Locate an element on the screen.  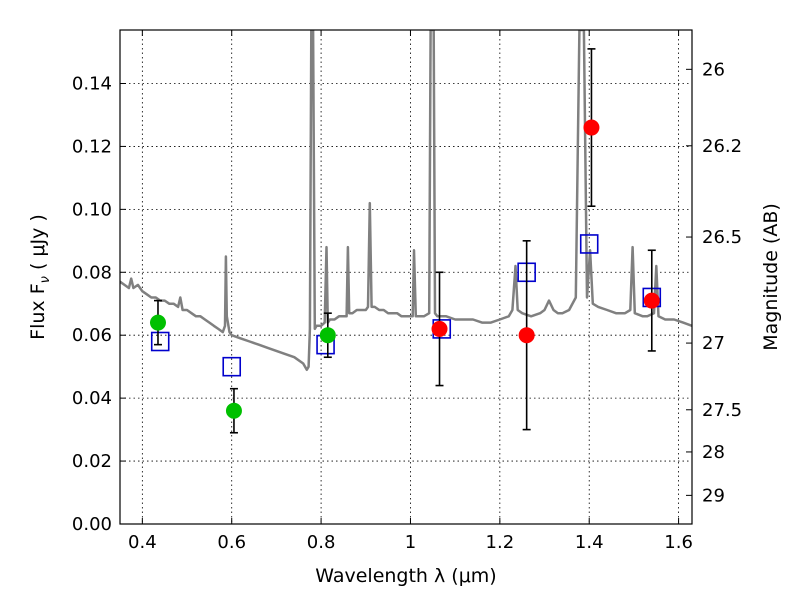
x-tick-label: 1.6 is located at coordinates (678, 542).